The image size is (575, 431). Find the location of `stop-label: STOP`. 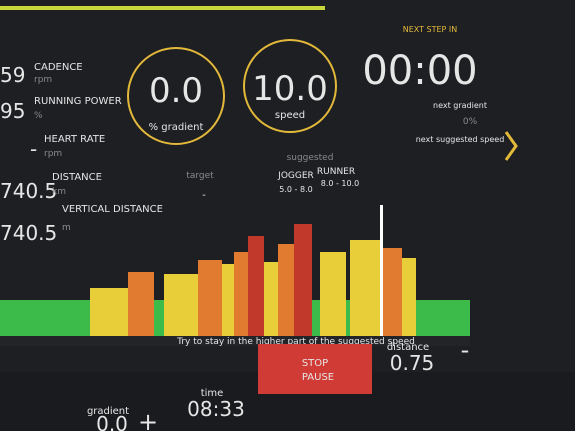

stop-label: STOP is located at coordinates (315, 363).